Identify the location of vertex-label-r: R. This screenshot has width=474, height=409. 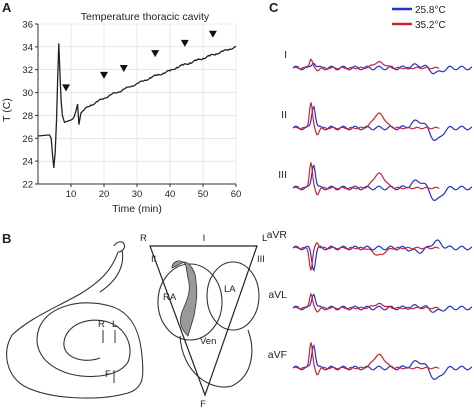
(143, 238).